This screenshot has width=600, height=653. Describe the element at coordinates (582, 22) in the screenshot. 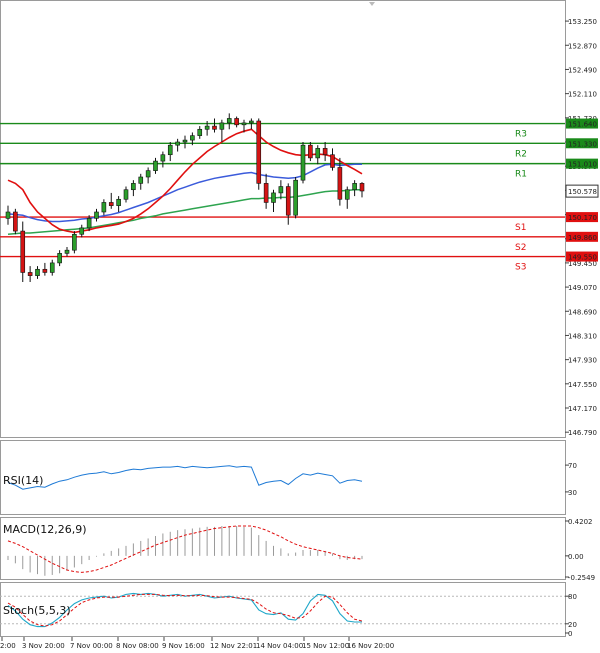

I see `price-tick-label: 153.250` at that location.